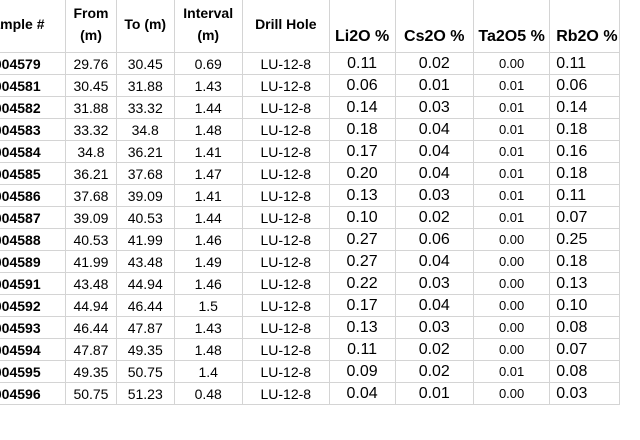 Image resolution: width=640 pixels, height=440 pixels. What do you see at coordinates (584, 283) in the screenshot?
I see `cell-rb2o: 0.13` at bounding box center [584, 283].